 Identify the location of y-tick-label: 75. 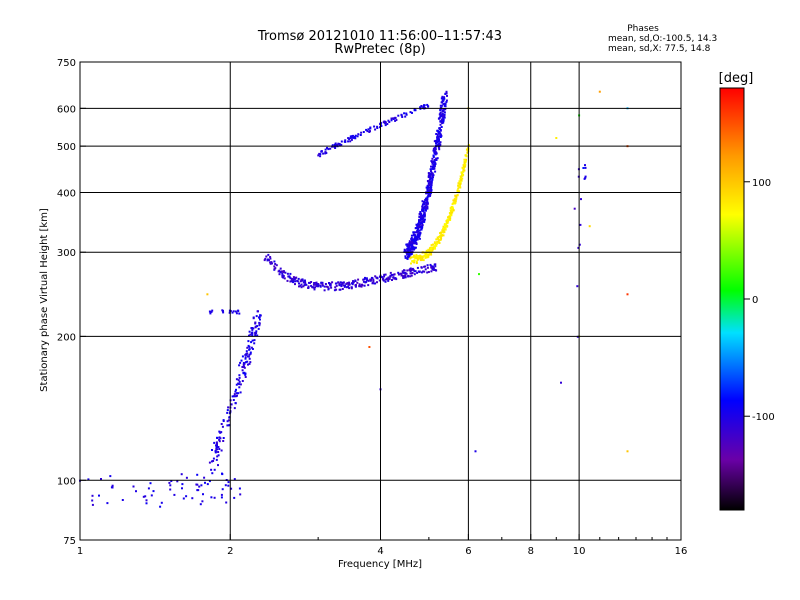
(69, 541).